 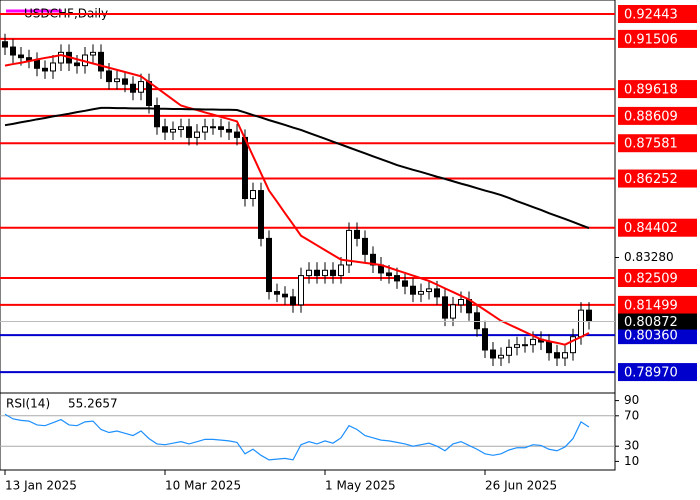 I want to click on level-label: 0.88609, so click(x=651, y=116).